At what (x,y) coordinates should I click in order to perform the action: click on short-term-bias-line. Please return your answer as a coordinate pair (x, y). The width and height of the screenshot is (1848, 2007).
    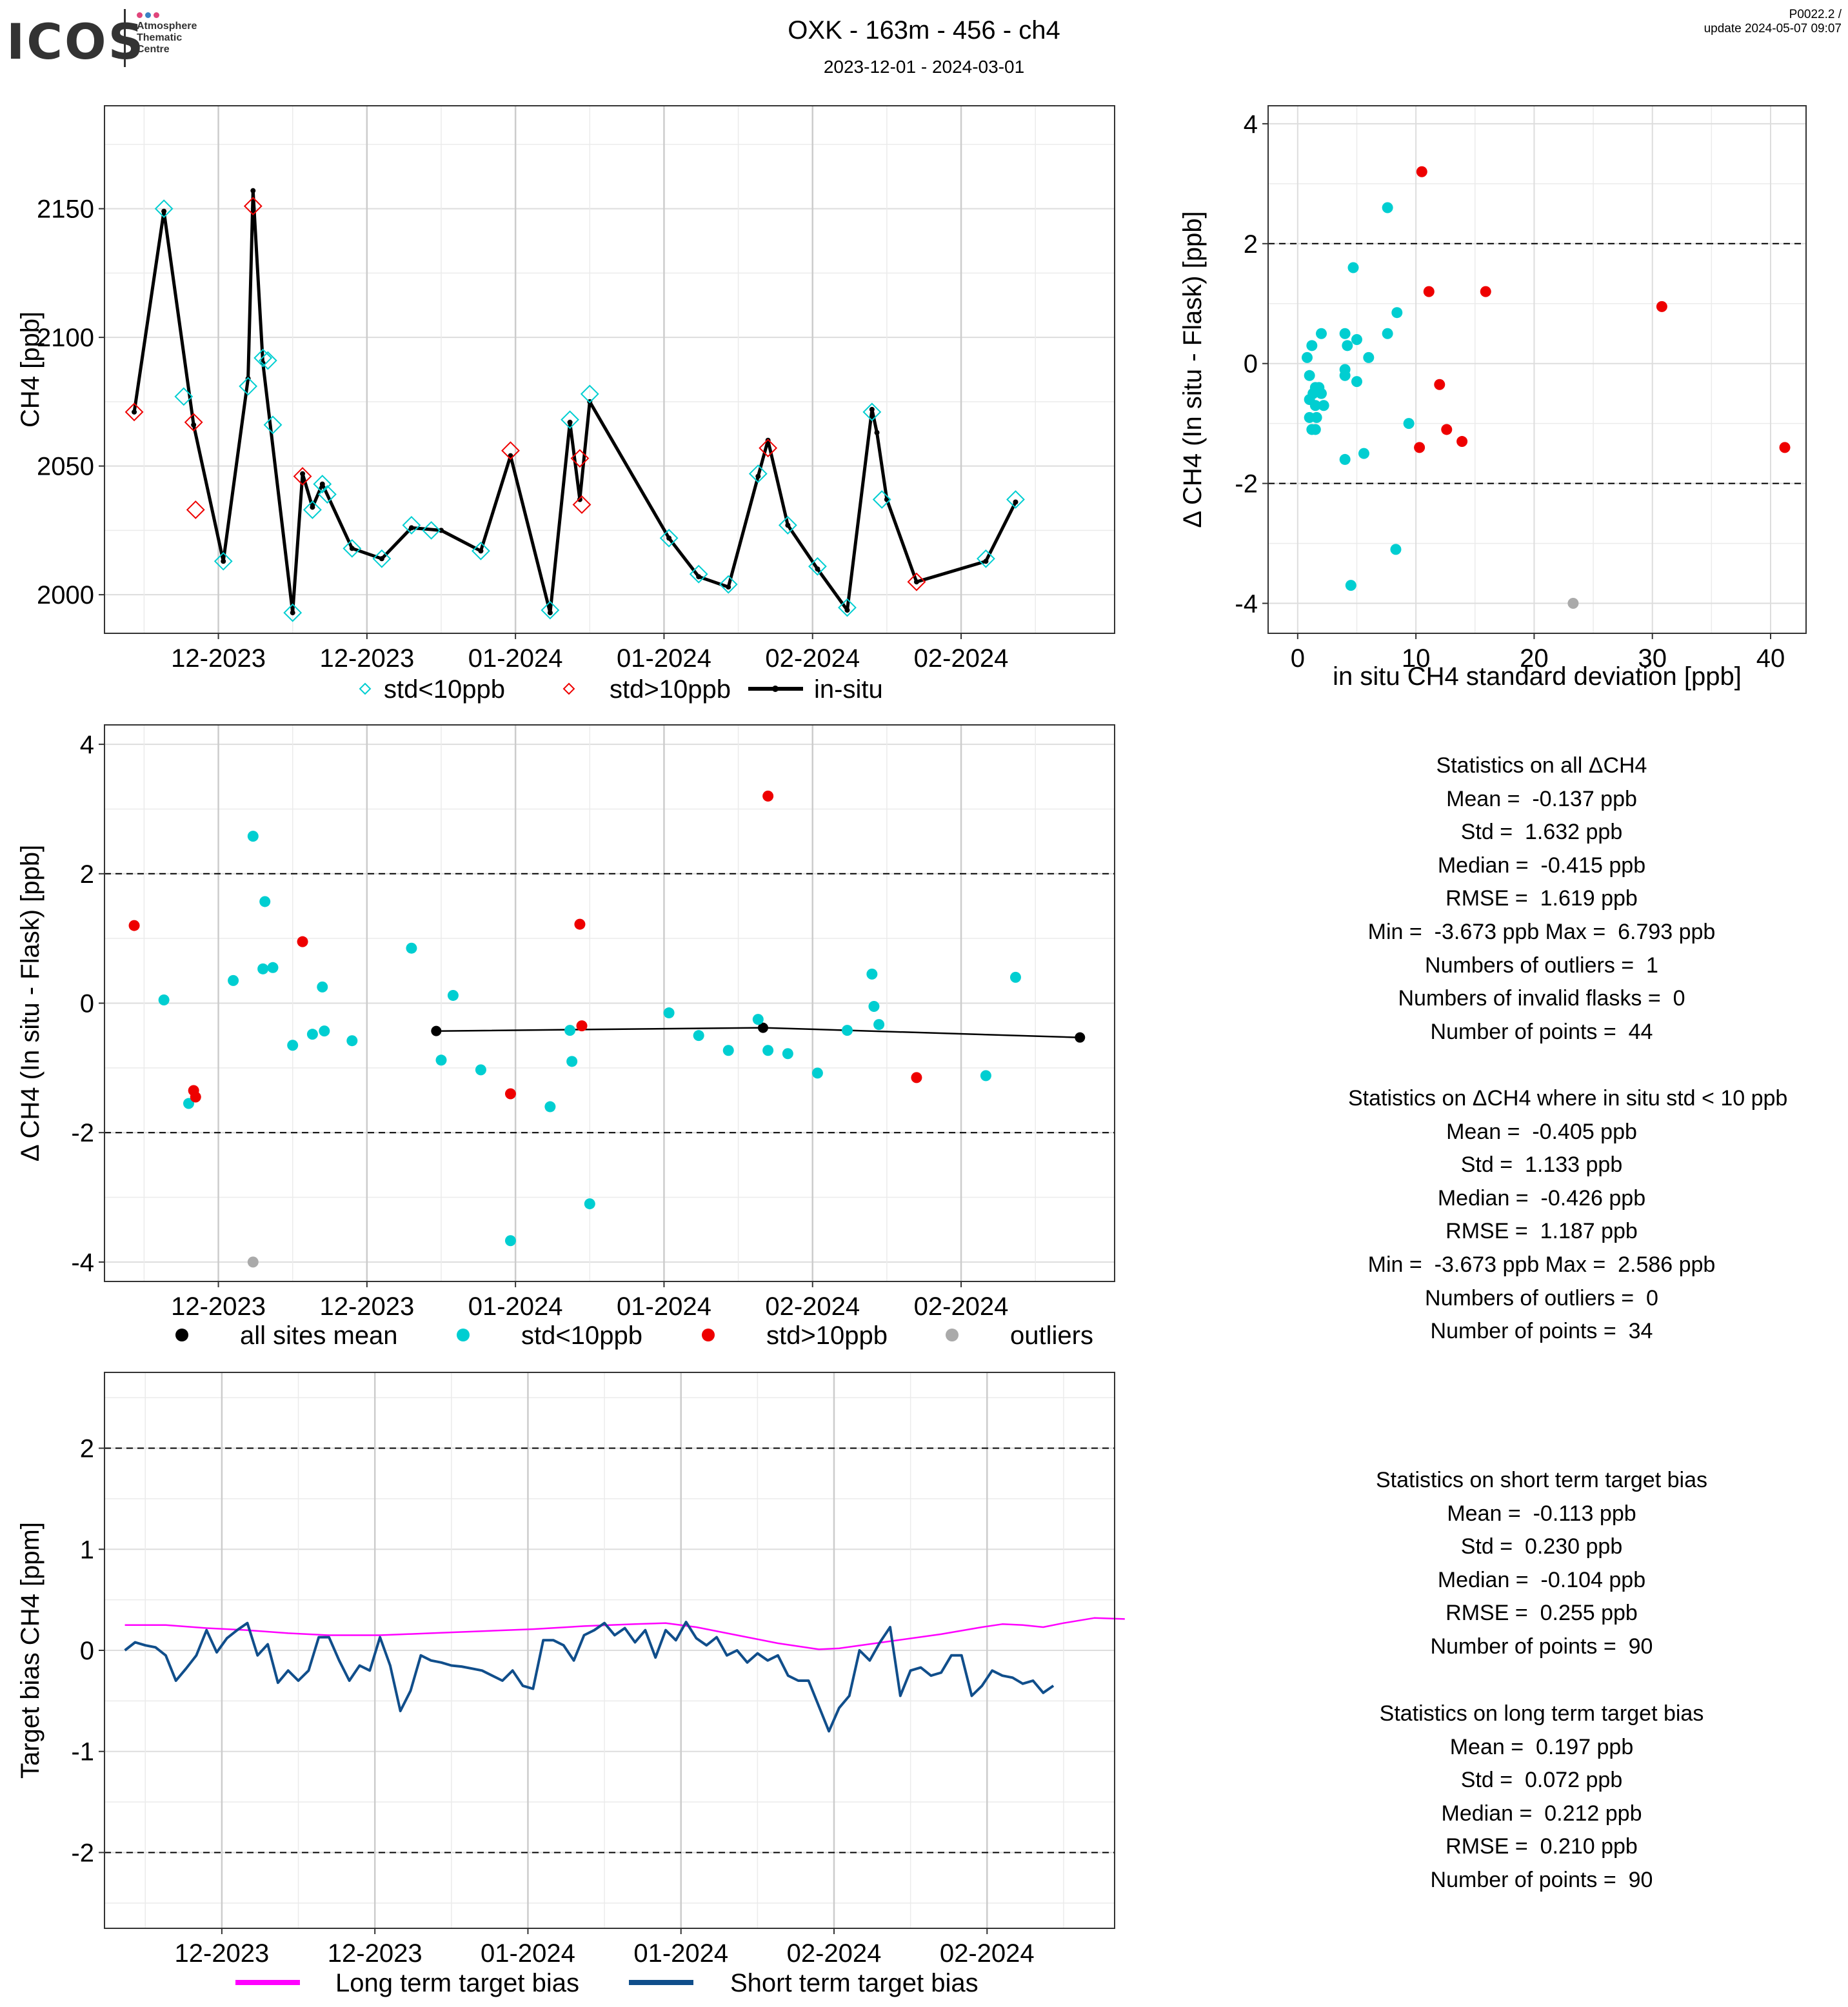
    Looking at the image, I should click on (589, 1677).